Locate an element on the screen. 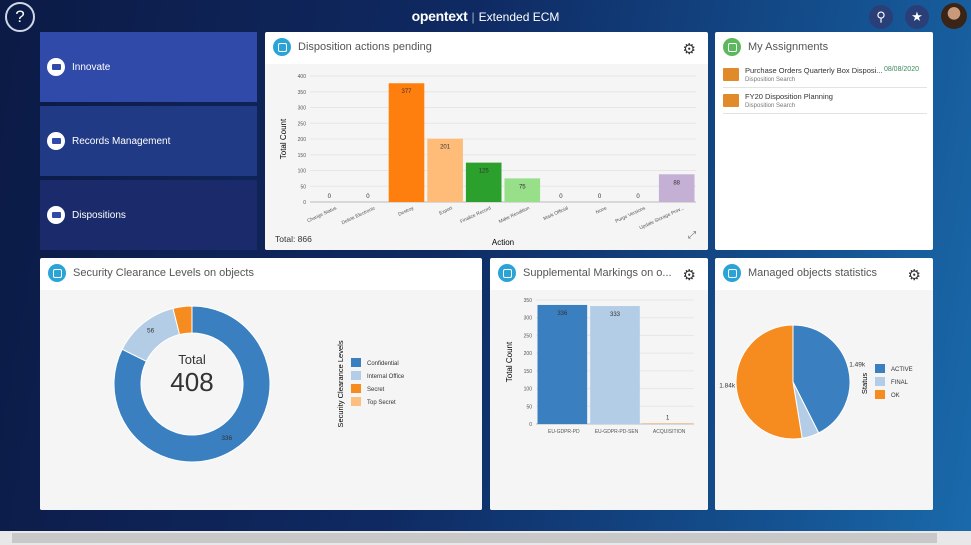 The width and height of the screenshot is (971, 545). x-tick-label: Make Rendition is located at coordinates (514, 215).